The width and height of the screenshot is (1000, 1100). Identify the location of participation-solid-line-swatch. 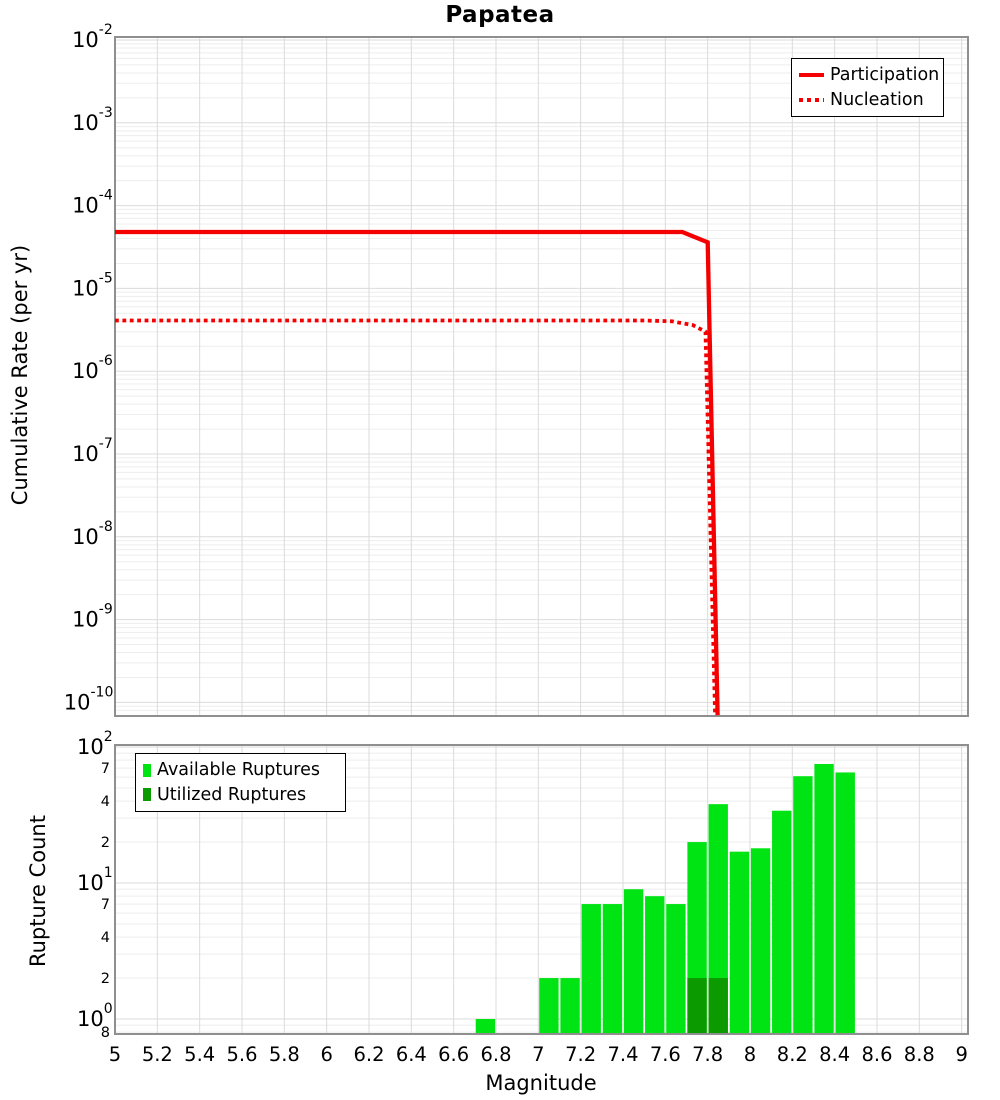
(811, 75).